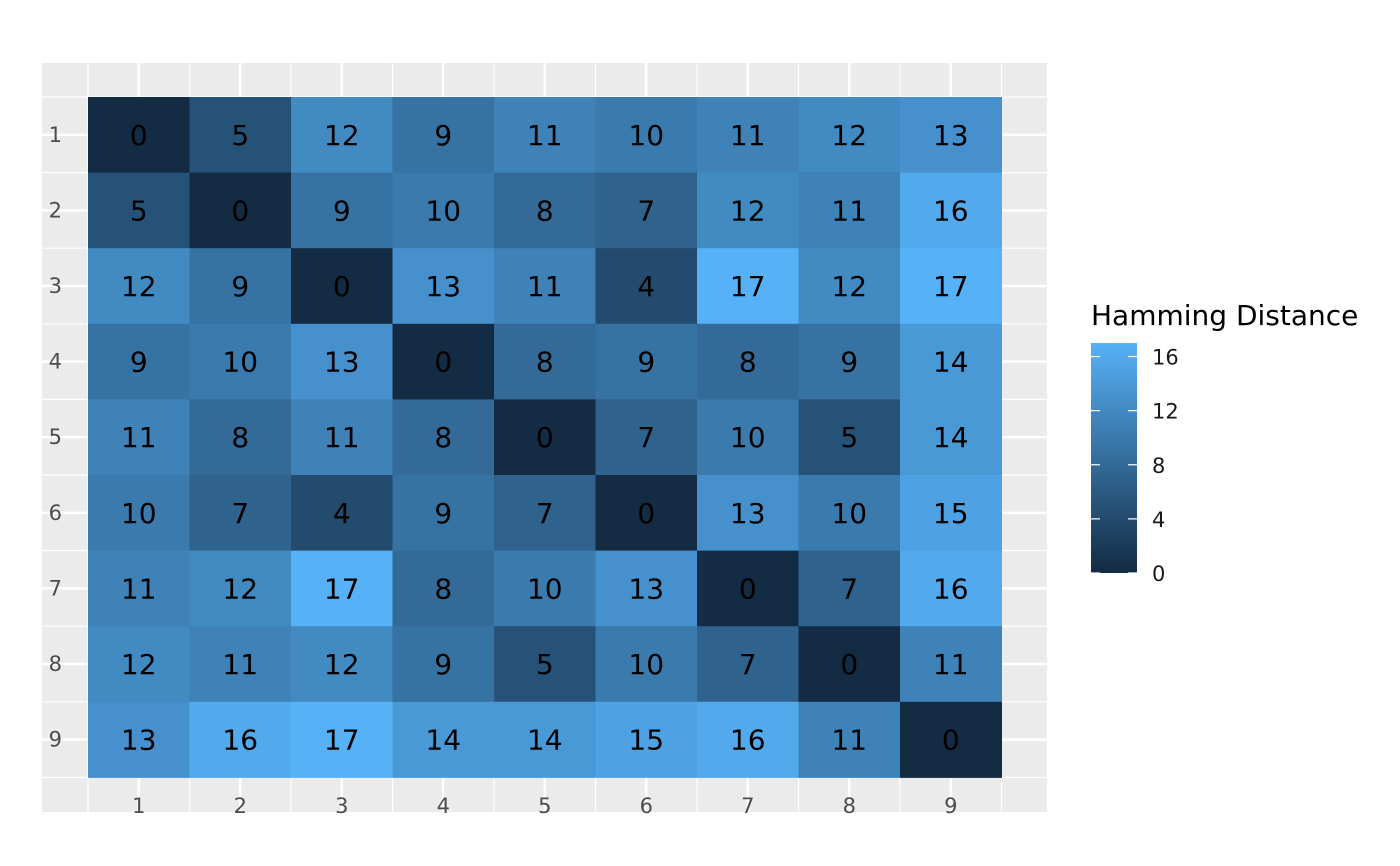 This screenshot has width=1400, height=866. What do you see at coordinates (1158, 466) in the screenshot?
I see `legend-tick-label: 8` at bounding box center [1158, 466].